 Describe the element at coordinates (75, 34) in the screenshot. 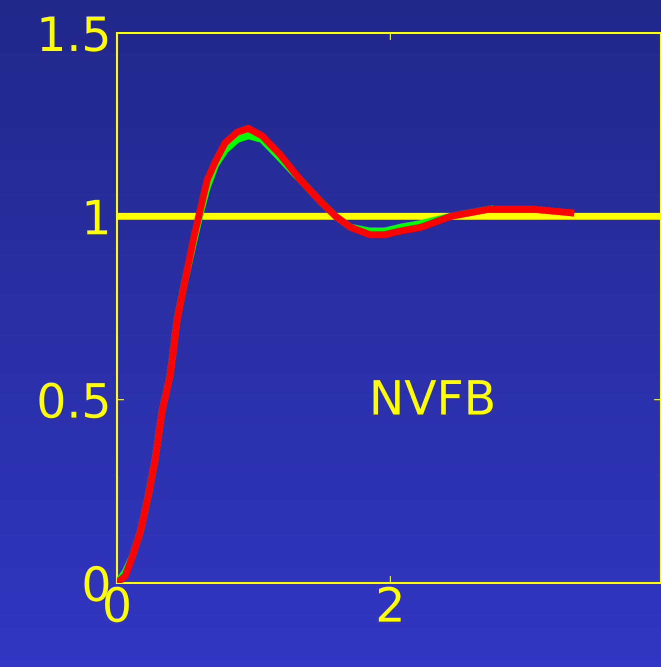

I see `y-tick-label: 1.5` at that location.